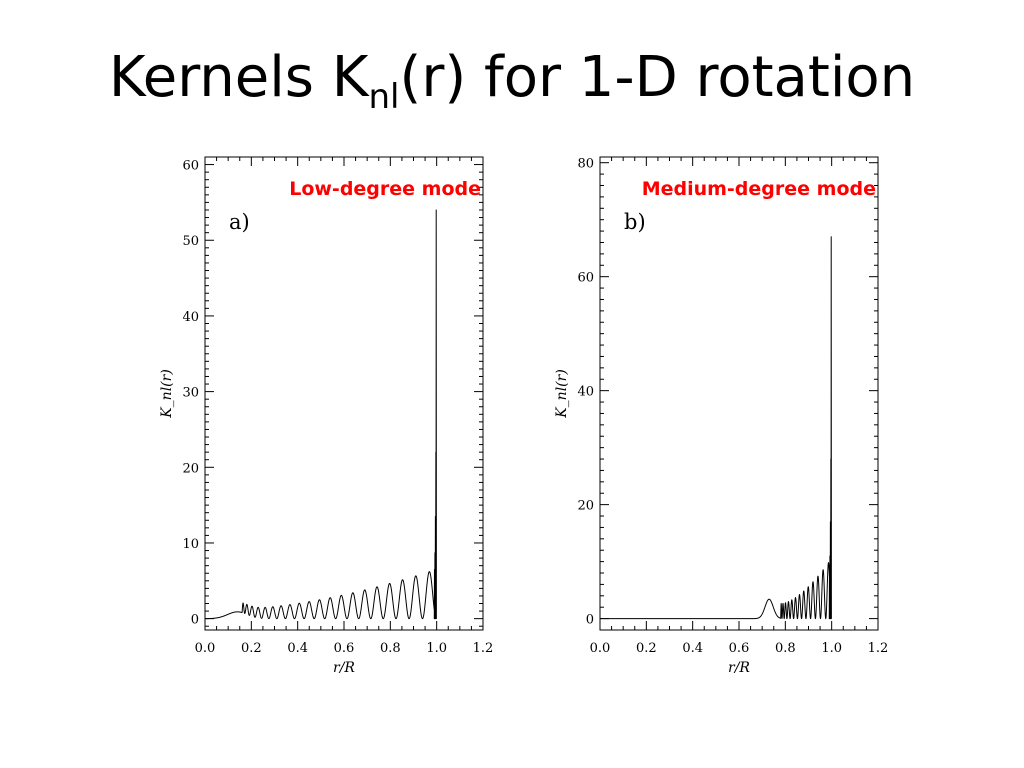  Describe the element at coordinates (384, 97) in the screenshot. I see `title-subscript: nl` at that location.